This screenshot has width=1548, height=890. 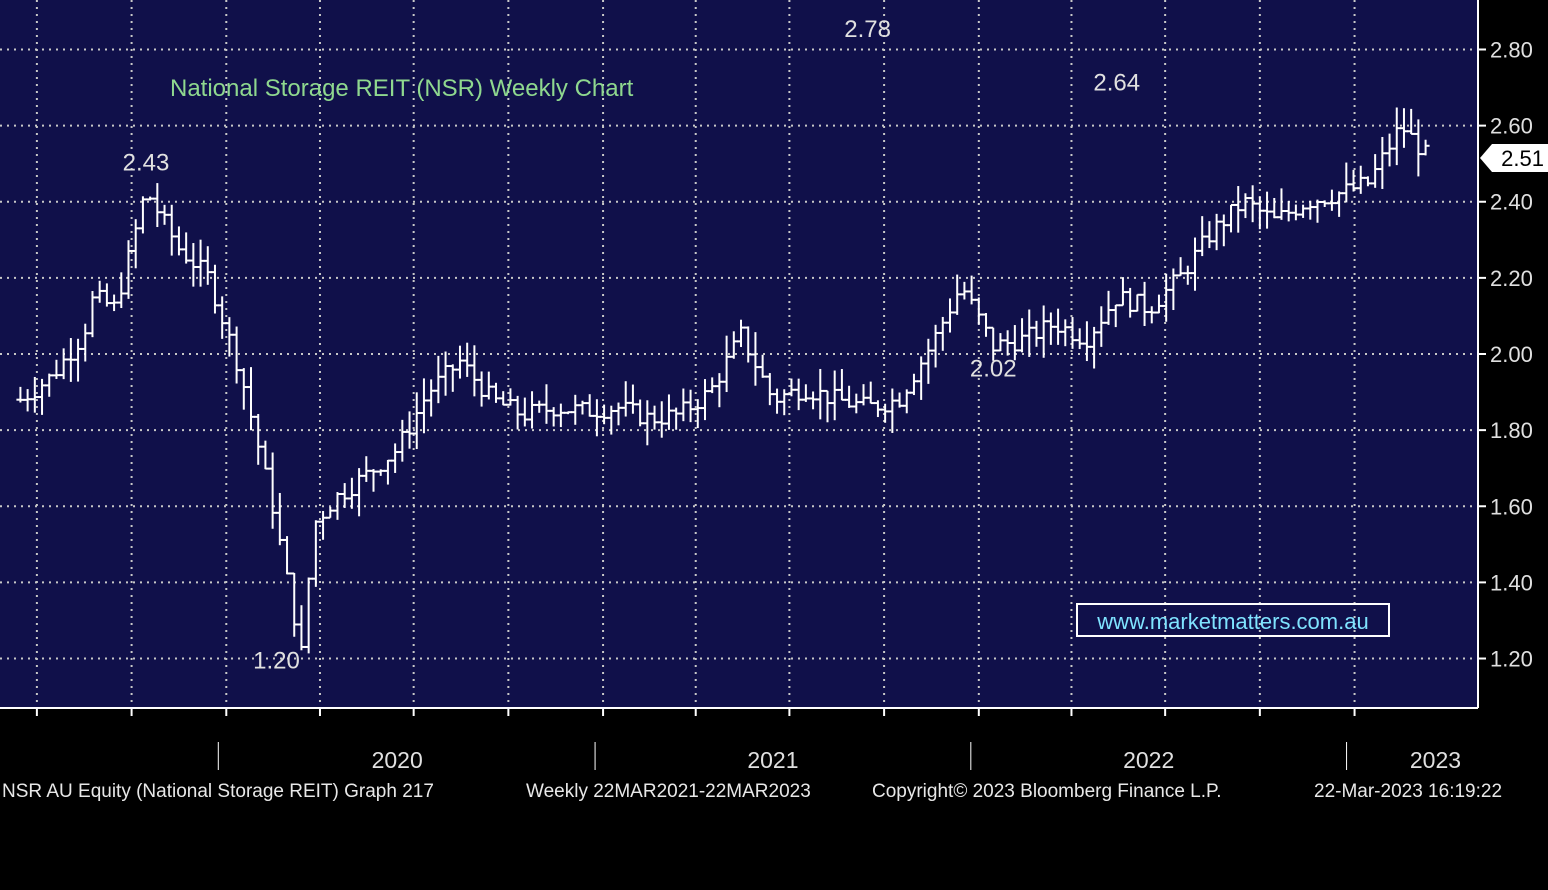 I want to click on last-price-tag: 2.51, so click(x=1514, y=158).